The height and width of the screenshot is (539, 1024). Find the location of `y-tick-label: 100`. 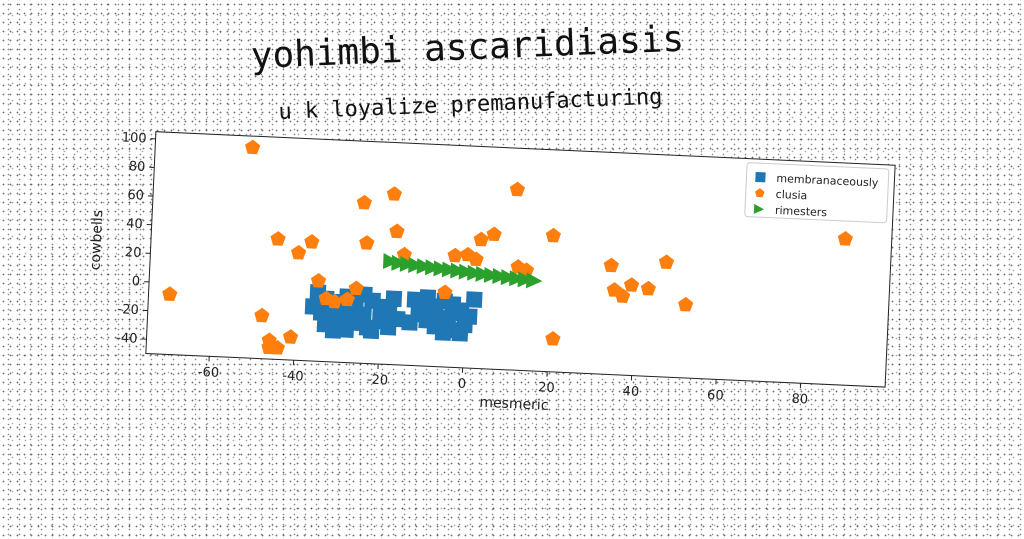

y-tick-label: 100 is located at coordinates (133, 138).